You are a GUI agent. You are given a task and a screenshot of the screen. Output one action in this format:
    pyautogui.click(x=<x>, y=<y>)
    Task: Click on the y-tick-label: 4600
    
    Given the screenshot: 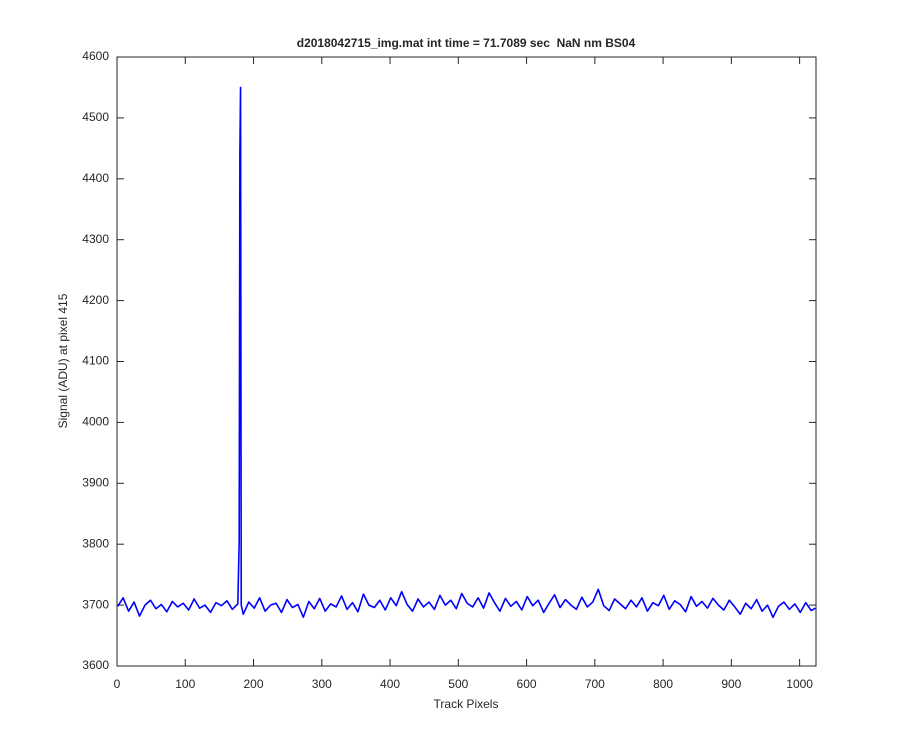 What is the action you would take?
    pyautogui.click(x=95, y=56)
    